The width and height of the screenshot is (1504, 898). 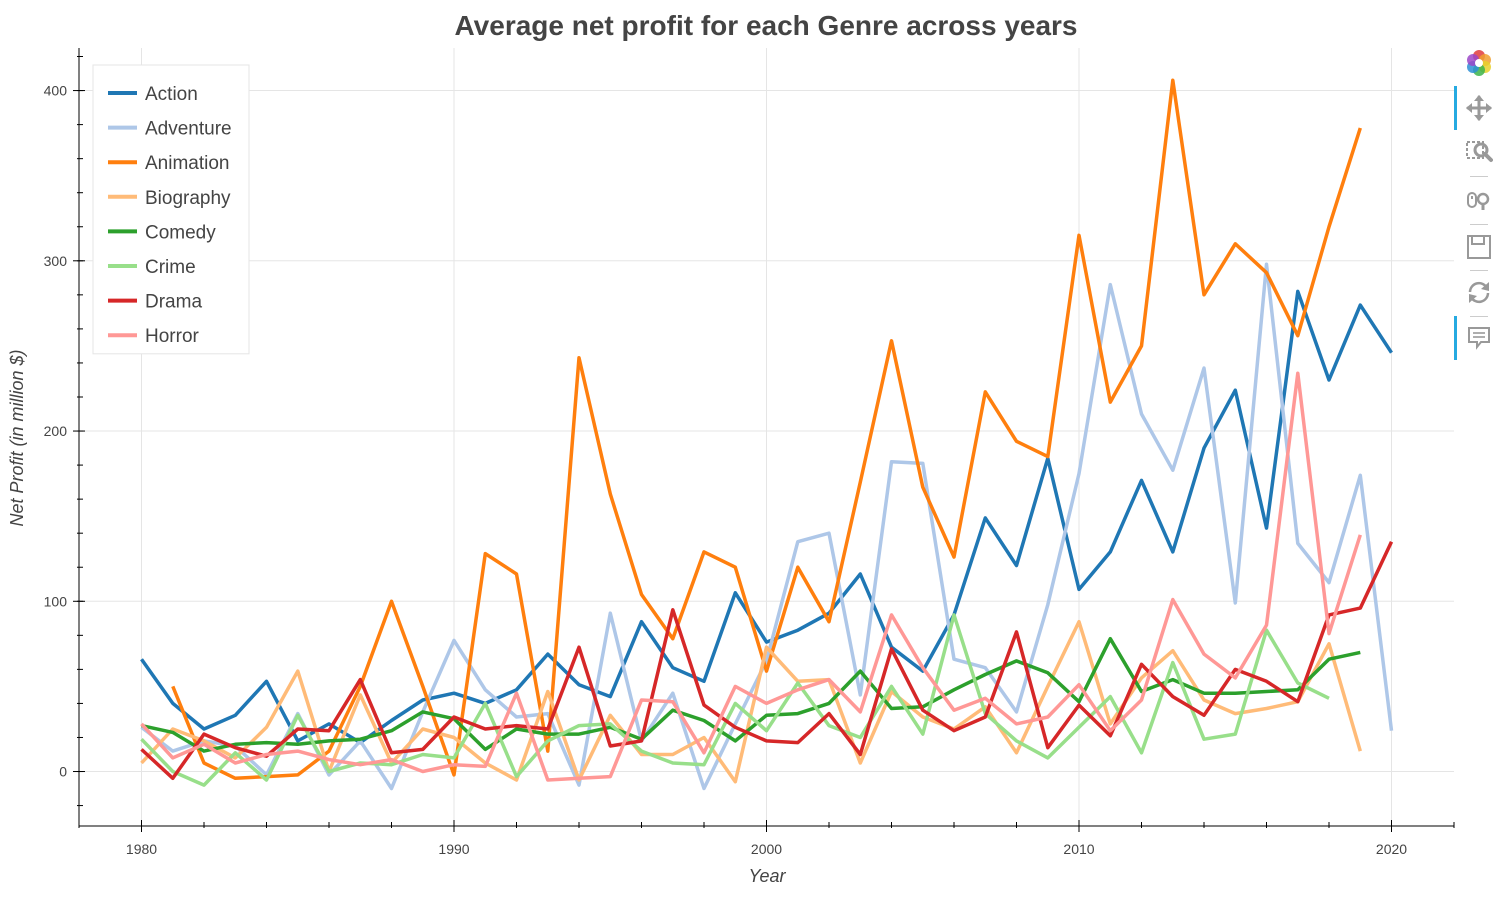 What do you see at coordinates (172, 336) in the screenshot?
I see `legend-label: Horror` at bounding box center [172, 336].